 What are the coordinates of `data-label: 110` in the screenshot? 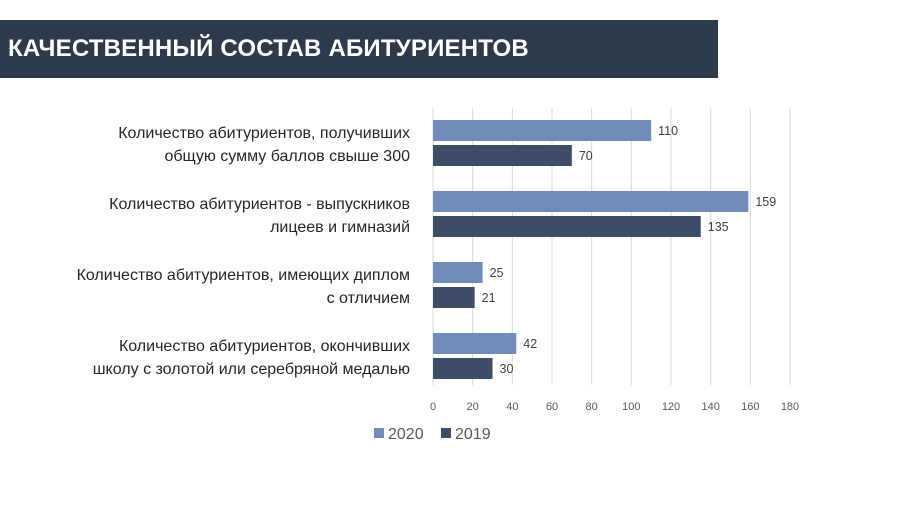 It's located at (668, 131).